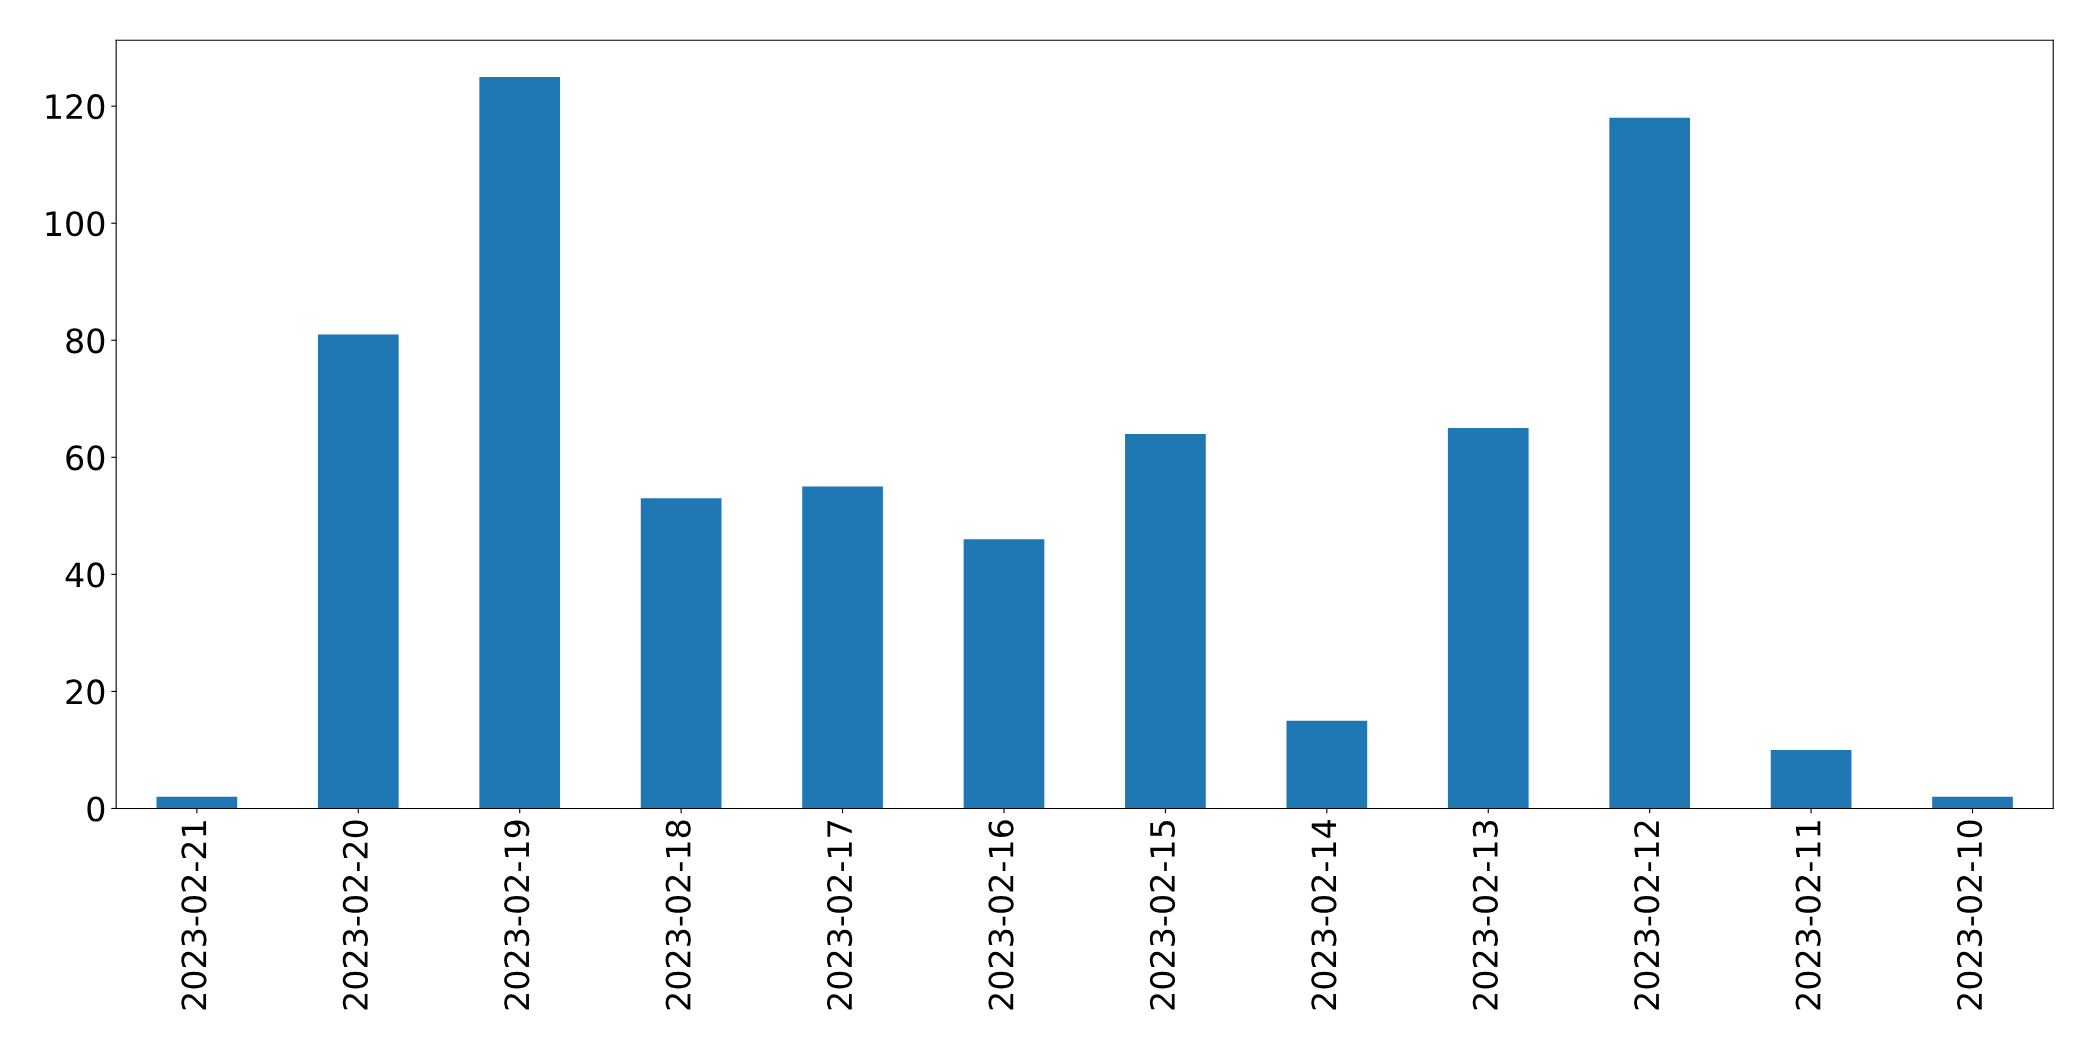  I want to click on x-tick-label: 2023-02-20, so click(355, 915).